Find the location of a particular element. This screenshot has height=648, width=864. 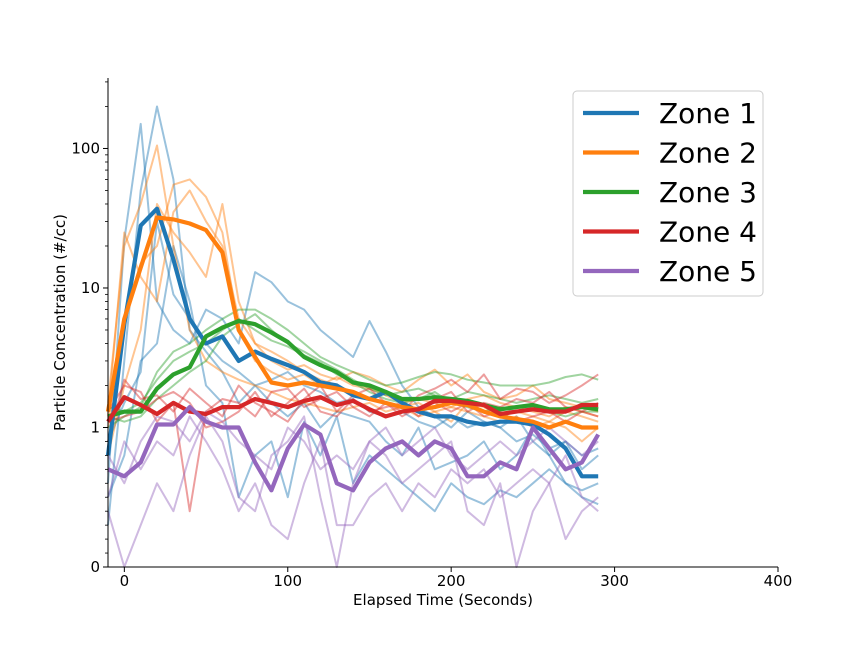

x-tick-label: 400 is located at coordinates (778, 581).